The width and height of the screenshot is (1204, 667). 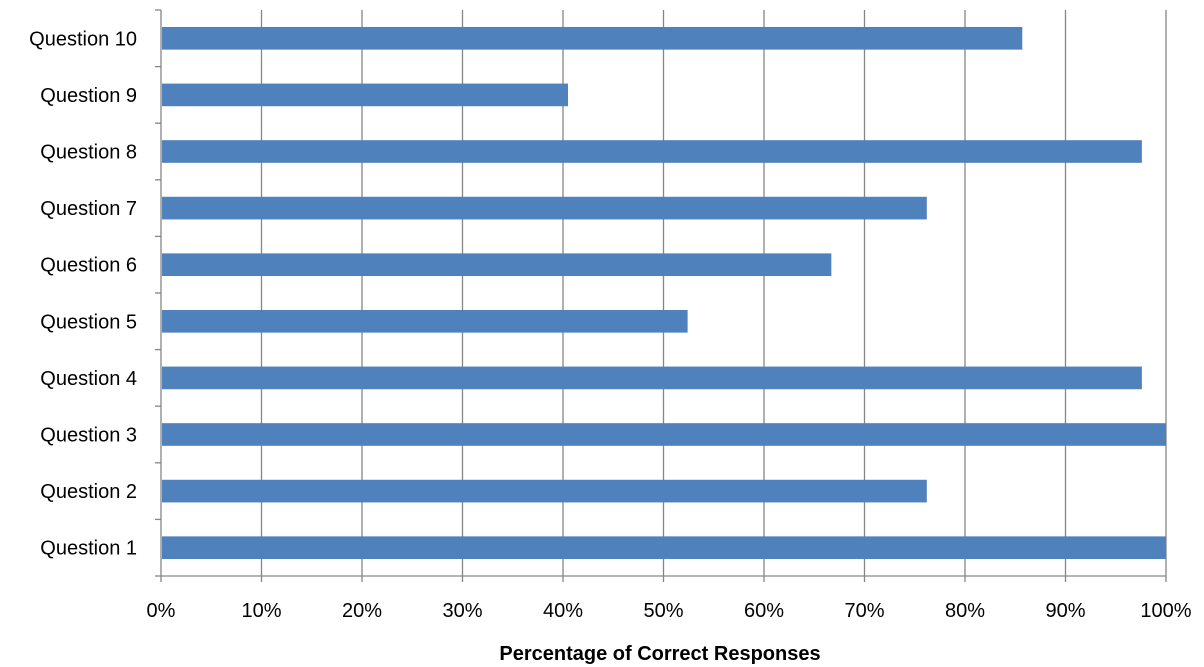 I want to click on x-tick-label: 90%, so click(x=1065, y=611).